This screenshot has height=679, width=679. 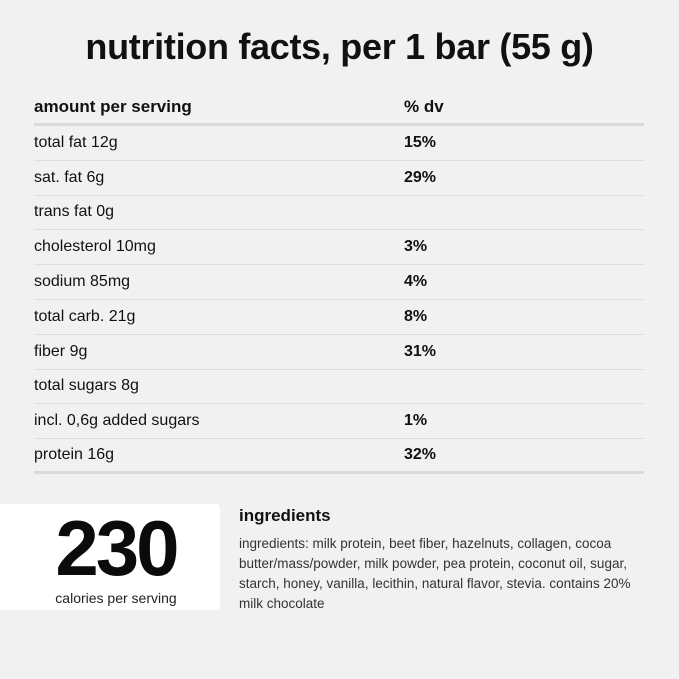 I want to click on nutrient-label: total carb. 21g, so click(x=85, y=316).